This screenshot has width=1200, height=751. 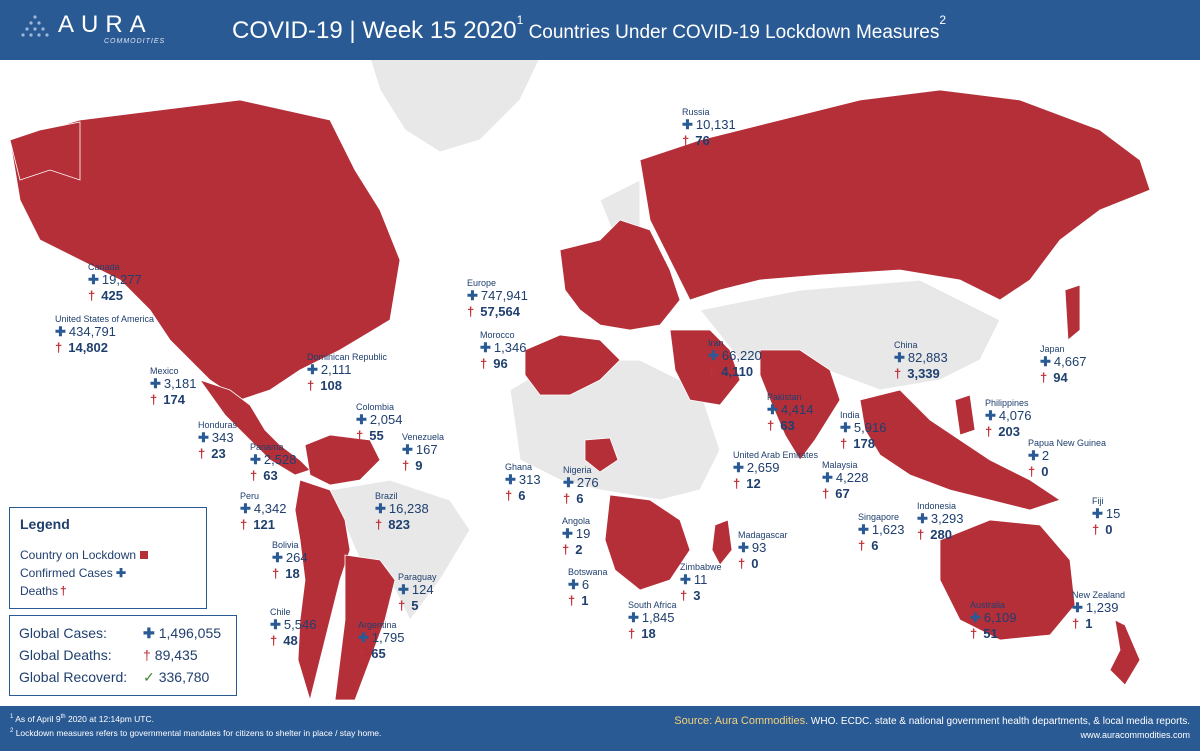 I want to click on deaths: † 280, so click(x=940, y=534).